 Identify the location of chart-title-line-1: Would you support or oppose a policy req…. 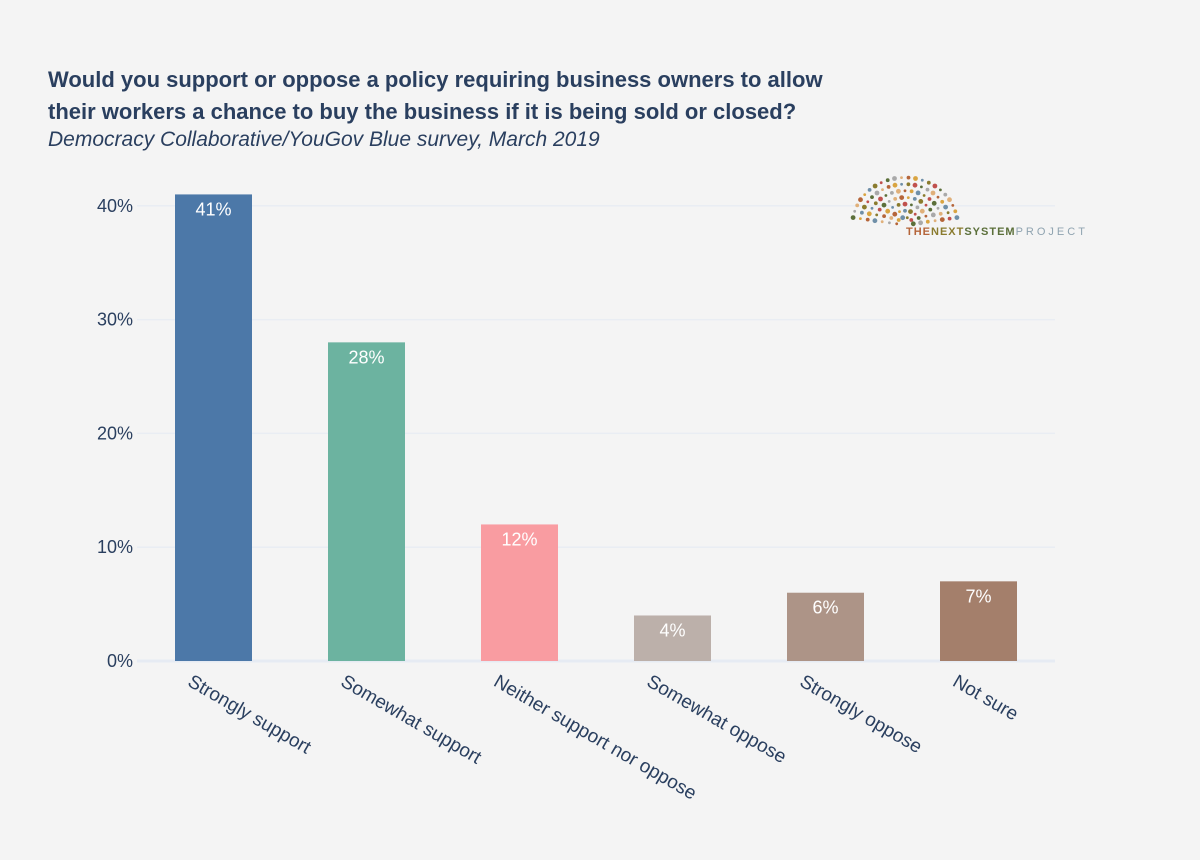
(435, 79).